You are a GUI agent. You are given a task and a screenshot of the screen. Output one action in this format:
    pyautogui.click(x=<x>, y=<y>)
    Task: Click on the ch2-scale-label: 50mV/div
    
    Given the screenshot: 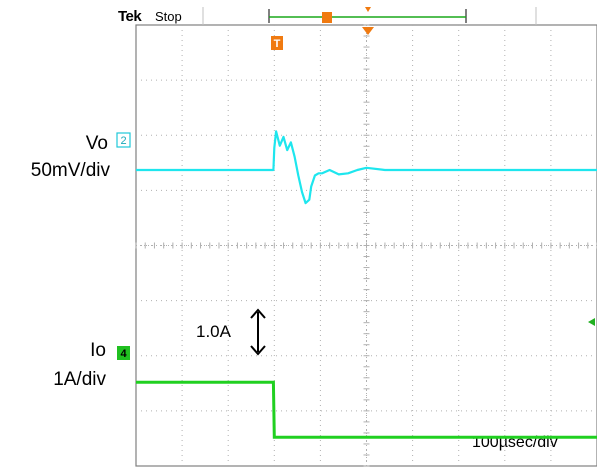 What is the action you would take?
    pyautogui.click(x=70, y=170)
    